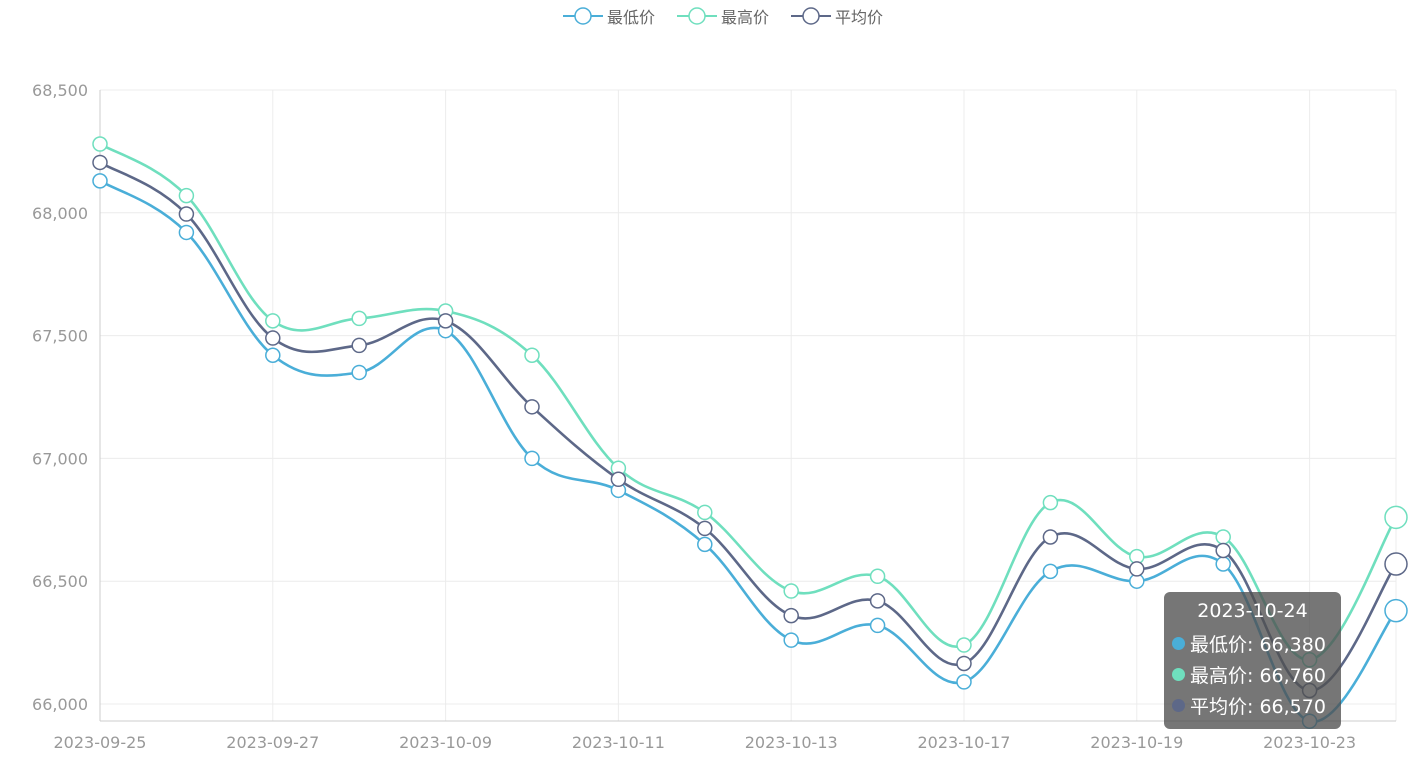 Image resolution: width=1423 pixels, height=759 pixels. I want to click on x-tick-label: 2023-10-23, so click(1309, 742).